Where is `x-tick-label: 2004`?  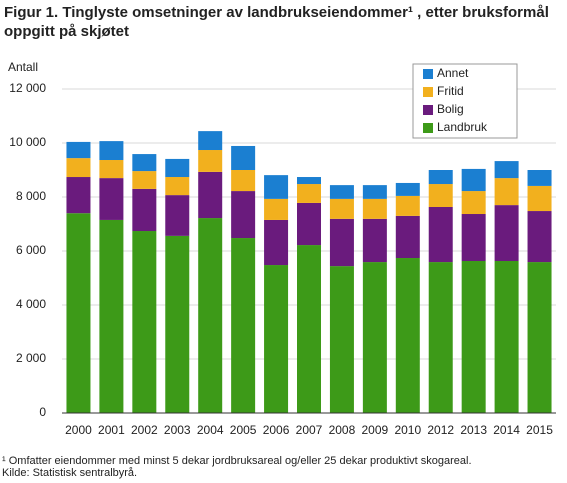
x-tick-label: 2004 is located at coordinates (210, 430).